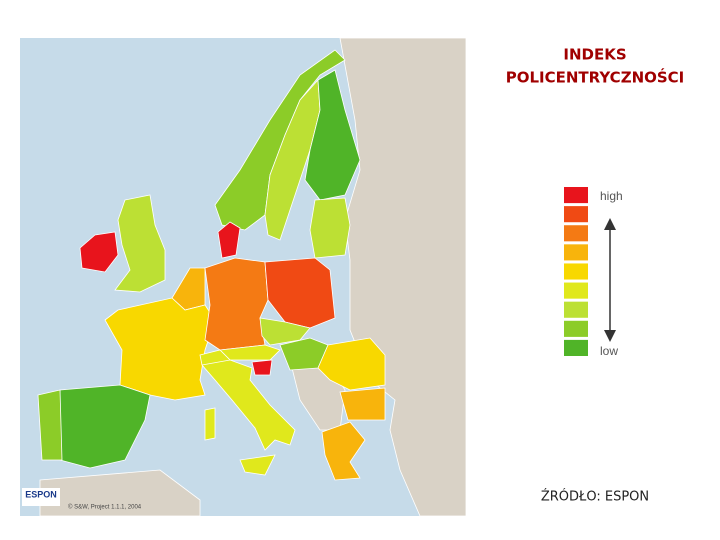 The image size is (720, 540). I want to click on ireland, so click(99, 252).